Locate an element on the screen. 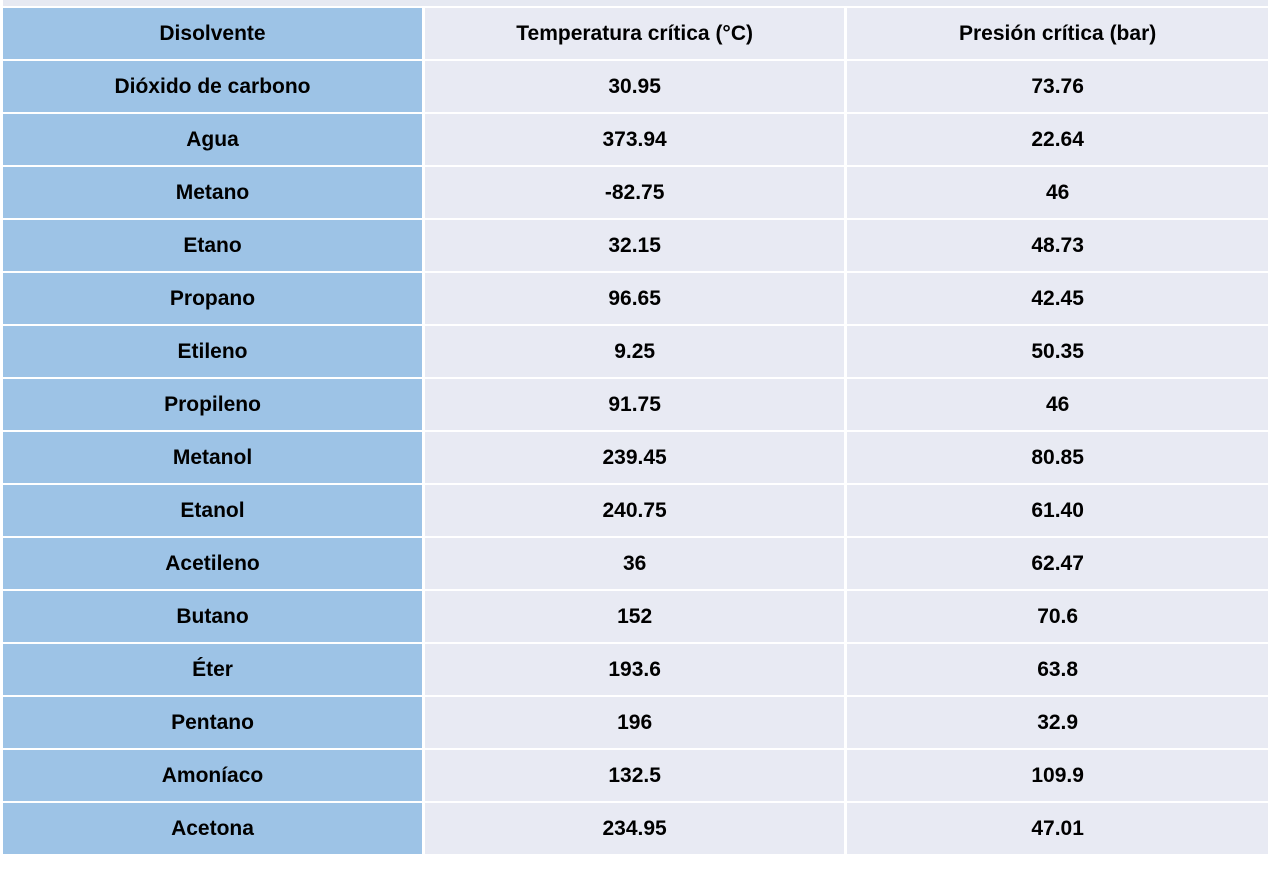  table-row: Metanol 239.45 80.85 is located at coordinates (635, 458).